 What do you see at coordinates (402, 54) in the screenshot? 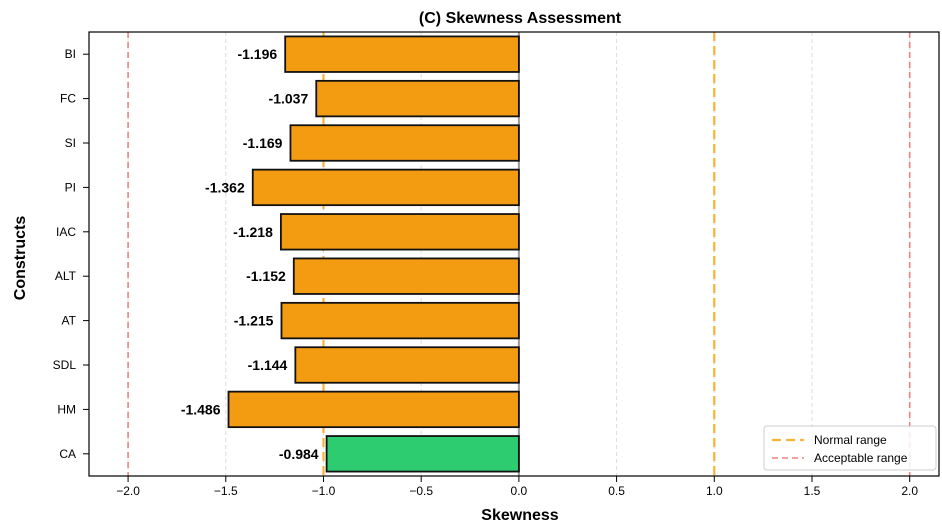
I see `bar-bi` at bounding box center [402, 54].